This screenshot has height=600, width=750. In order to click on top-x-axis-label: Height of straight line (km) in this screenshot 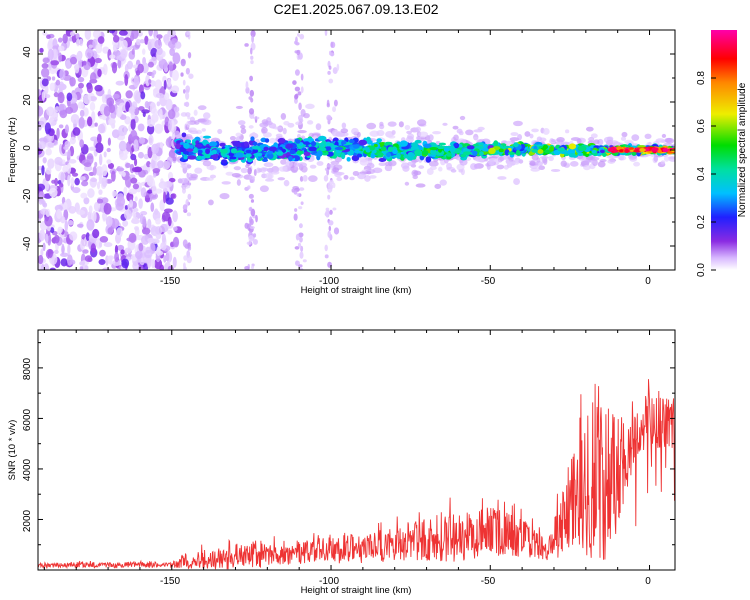, I will do `click(356, 290)`.